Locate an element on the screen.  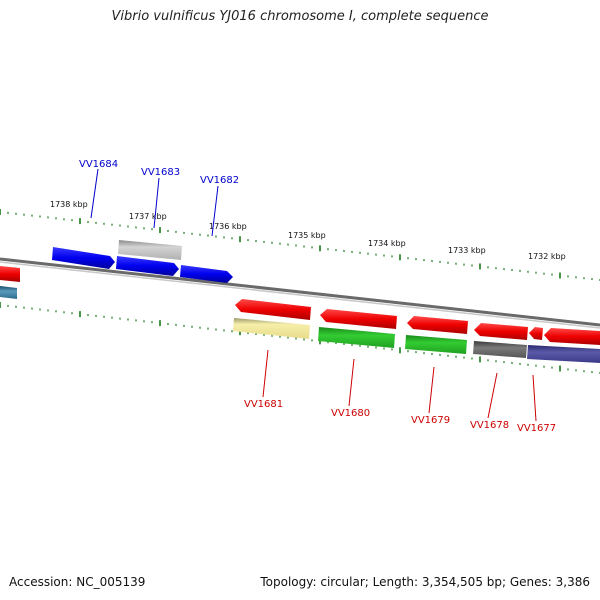
kbp-label-1735: 1735 kbp is located at coordinates (307, 235).